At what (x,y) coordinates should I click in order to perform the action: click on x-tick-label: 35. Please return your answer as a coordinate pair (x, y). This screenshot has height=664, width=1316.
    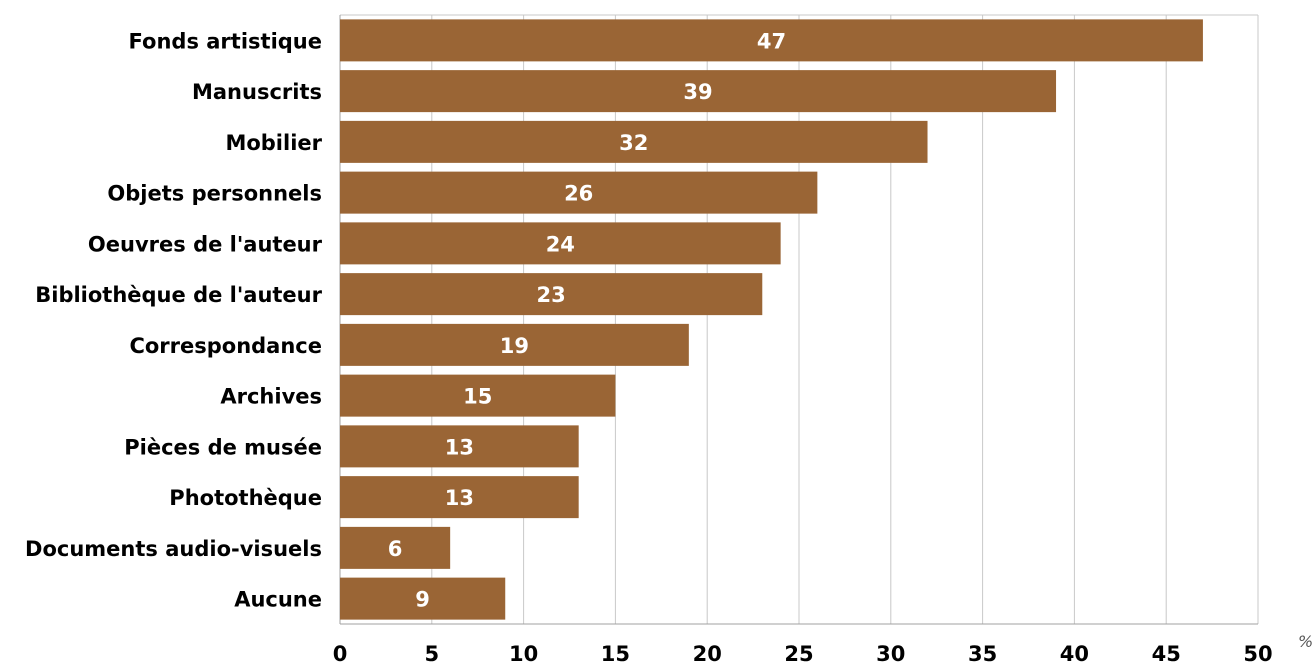
    Looking at the image, I should click on (982, 653).